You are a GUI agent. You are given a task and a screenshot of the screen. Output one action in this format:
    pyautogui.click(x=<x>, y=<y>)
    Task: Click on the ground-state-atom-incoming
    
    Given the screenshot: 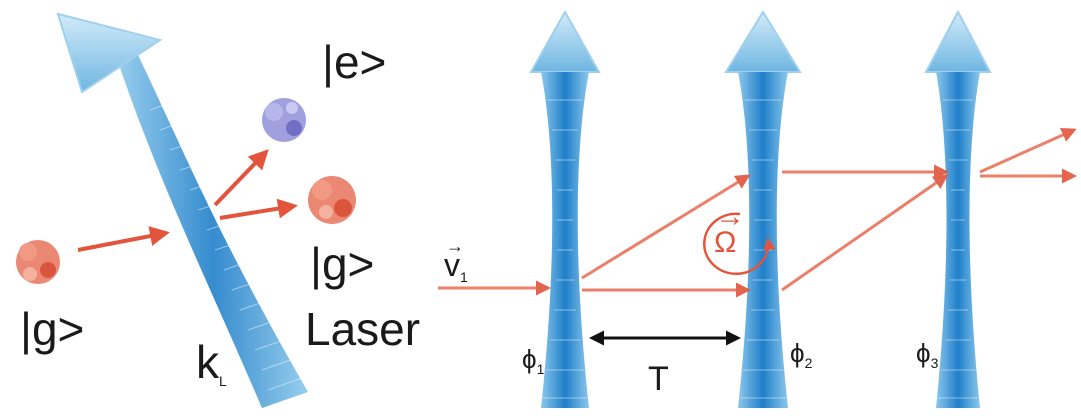 What is the action you would take?
    pyautogui.click(x=38, y=262)
    